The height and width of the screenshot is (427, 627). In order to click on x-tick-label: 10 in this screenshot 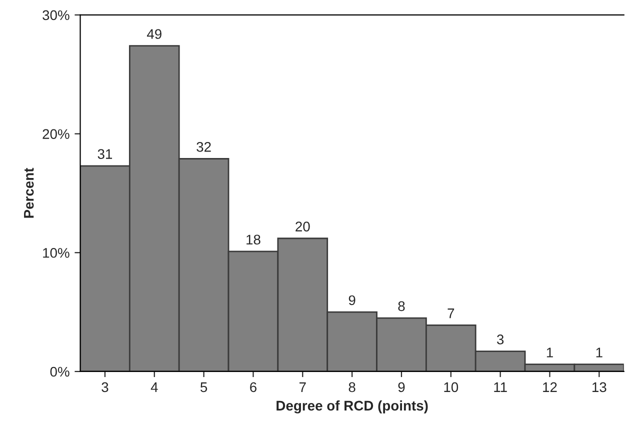, I will do `click(451, 387)`.